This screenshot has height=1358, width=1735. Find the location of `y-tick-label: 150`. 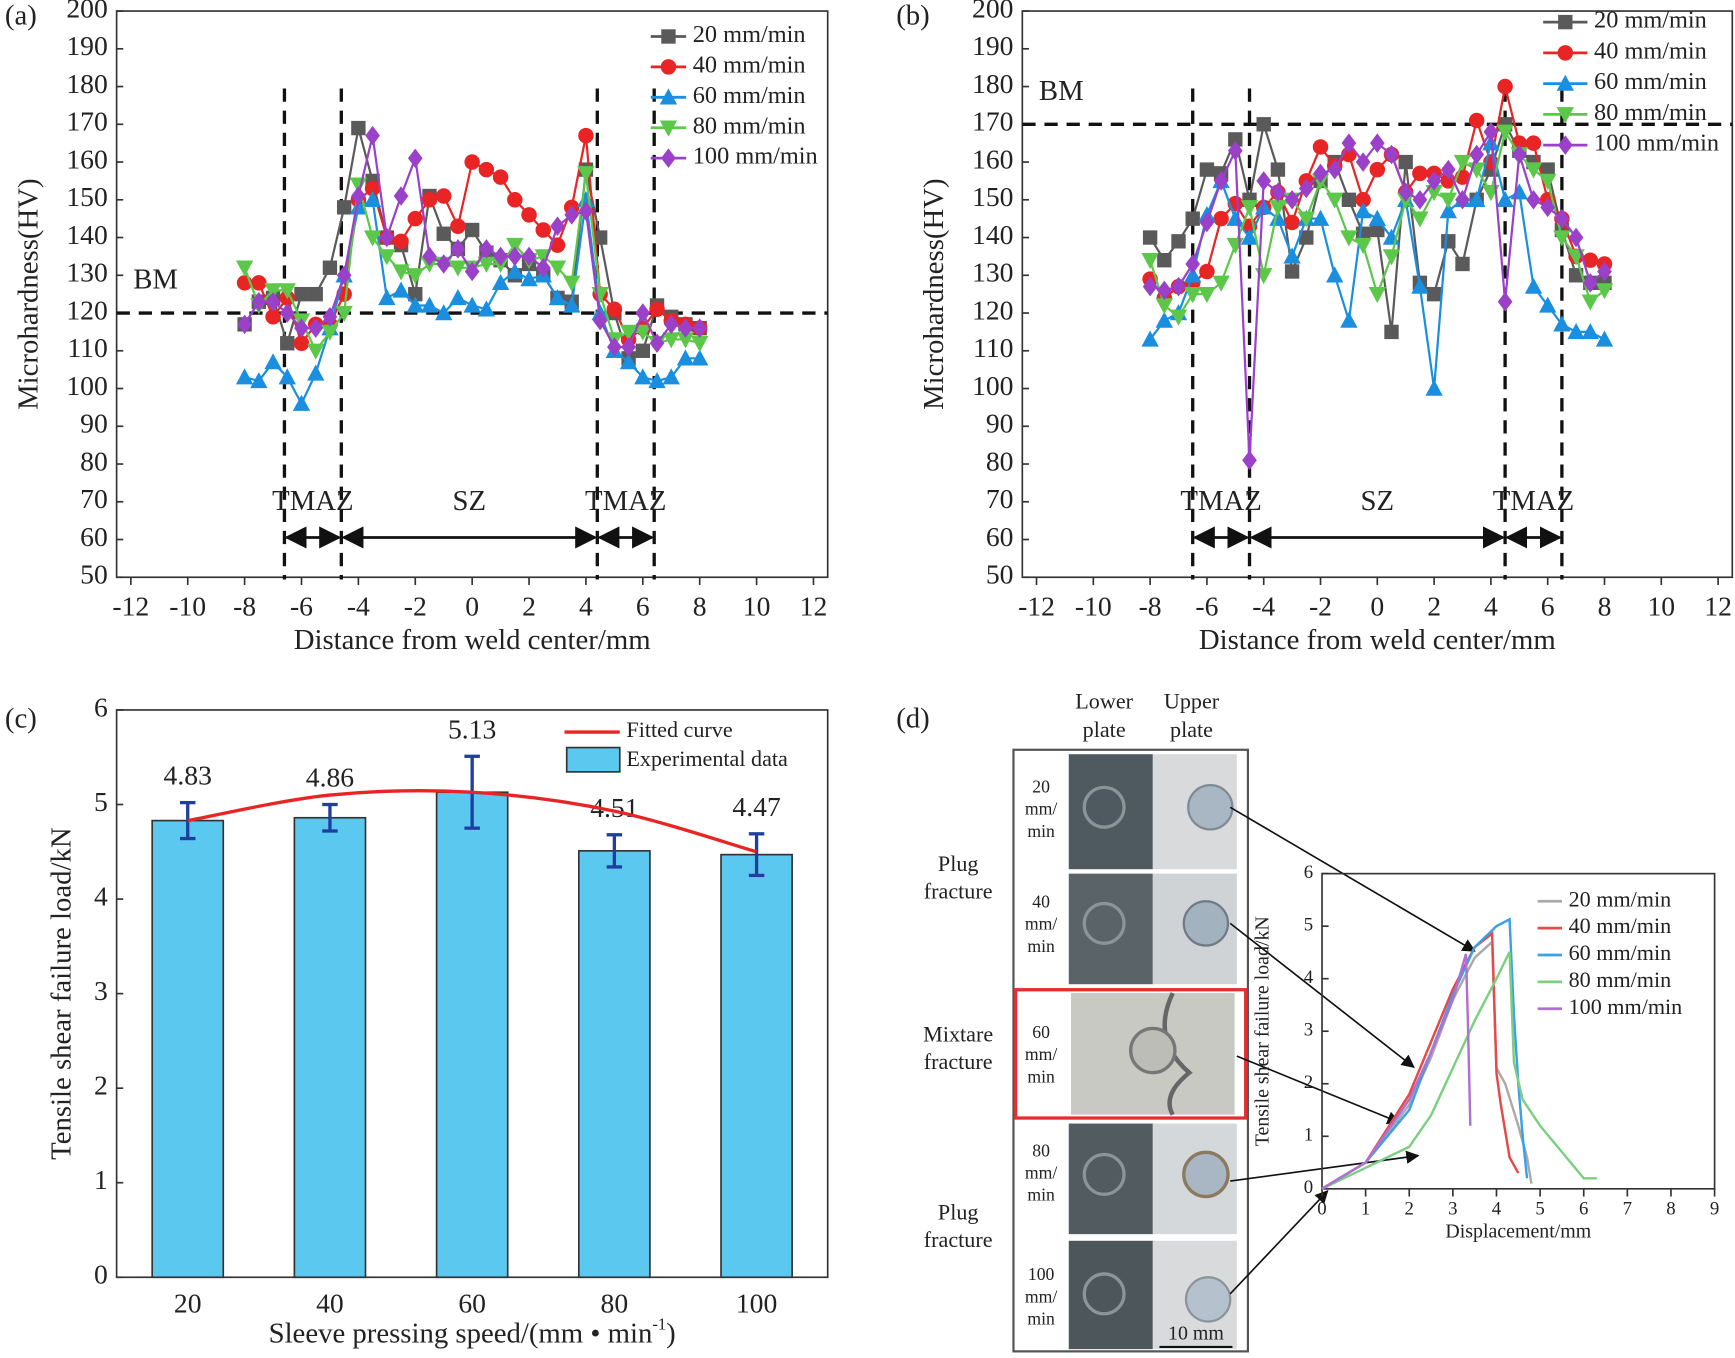

y-tick-label: 150 is located at coordinates (86, 196).